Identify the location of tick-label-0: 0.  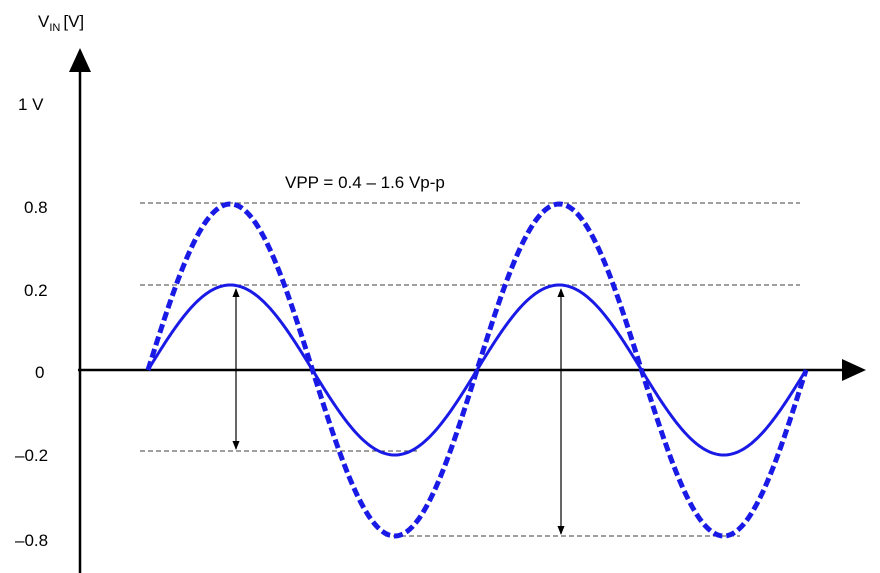
(39, 372).